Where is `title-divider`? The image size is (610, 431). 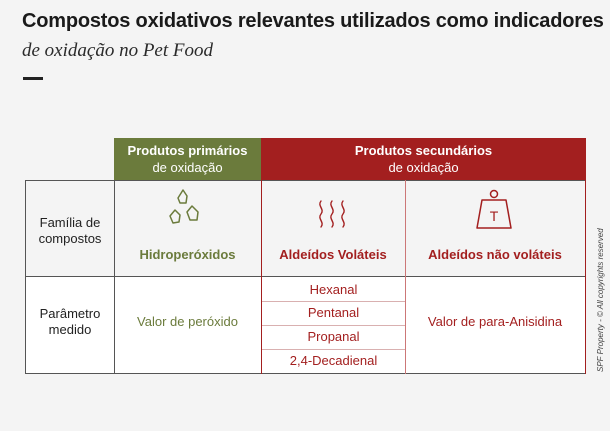
title-divider is located at coordinates (33, 78).